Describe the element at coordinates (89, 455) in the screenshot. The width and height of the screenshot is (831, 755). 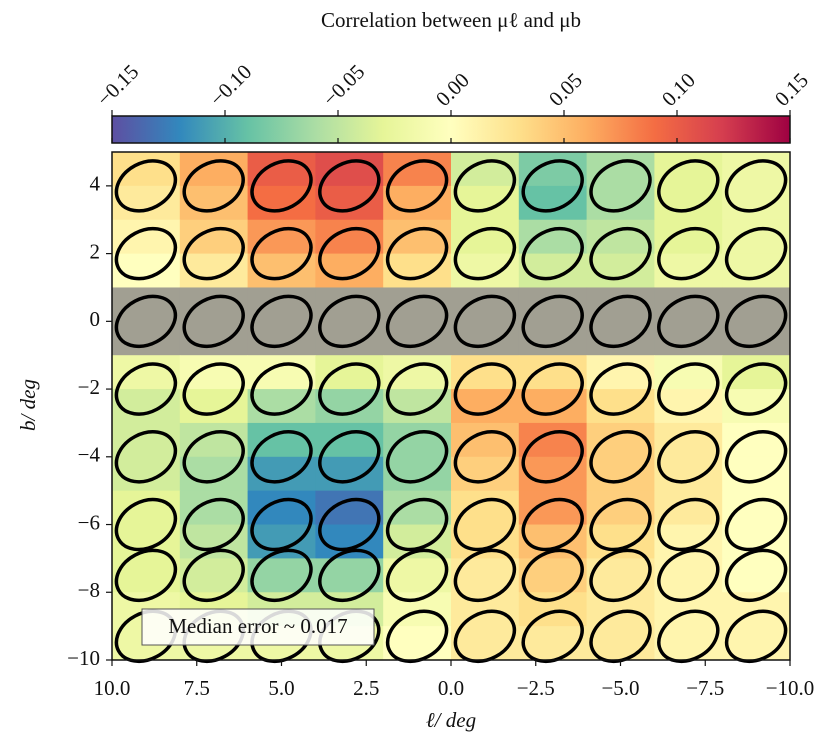
I see `y-tick-label: −4` at that location.